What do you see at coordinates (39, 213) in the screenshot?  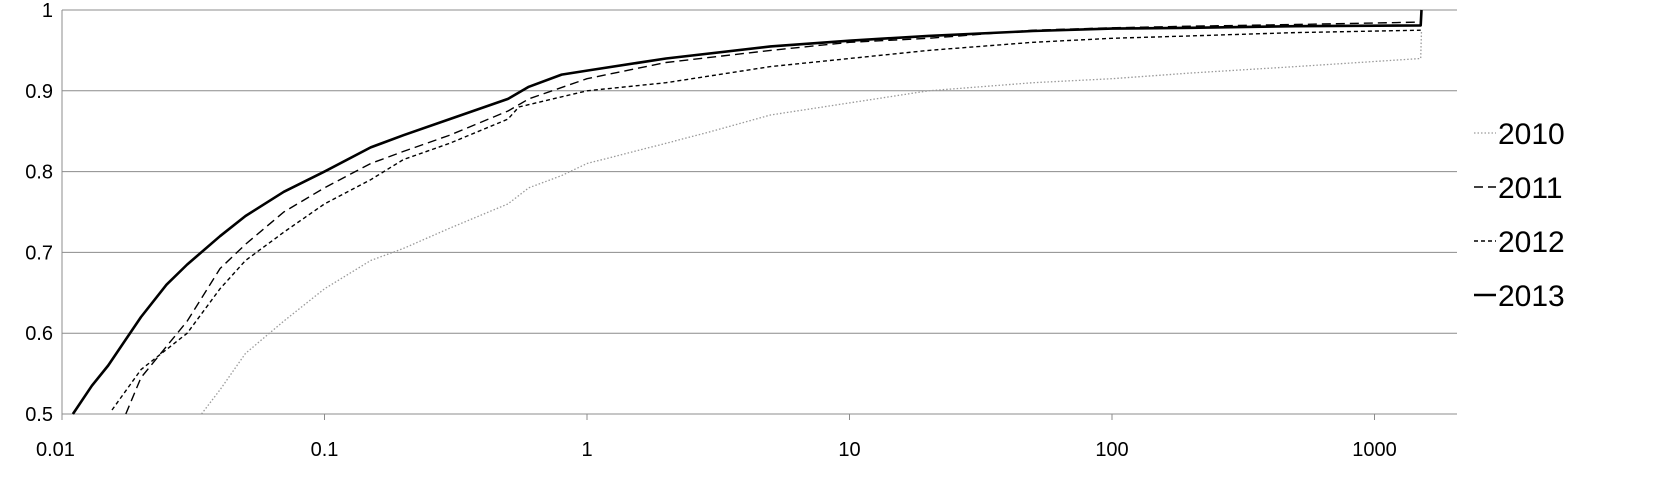 I see `y-tick-labels: 0.5 0.6 0.7 0.8 0.9 1` at bounding box center [39, 213].